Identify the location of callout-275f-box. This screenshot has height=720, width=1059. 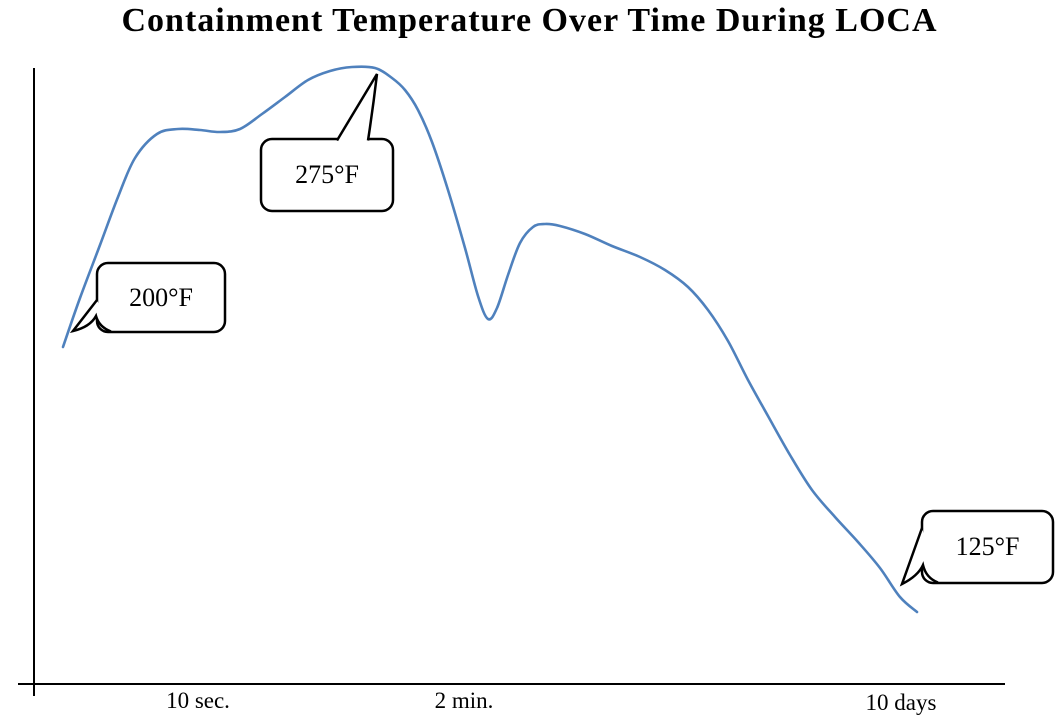
(327, 175).